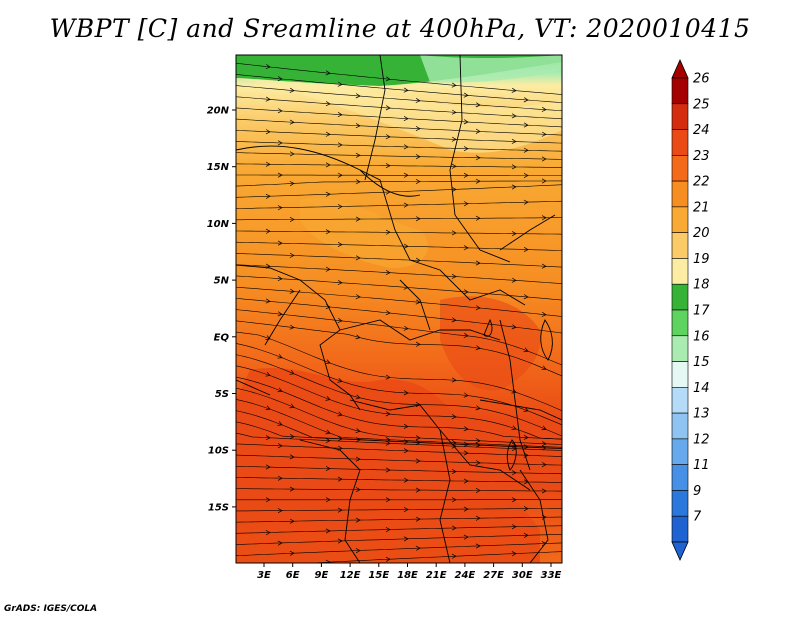 The image size is (800, 618). Describe the element at coordinates (701, 311) in the screenshot. I see `colorbar-label: 17` at that location.